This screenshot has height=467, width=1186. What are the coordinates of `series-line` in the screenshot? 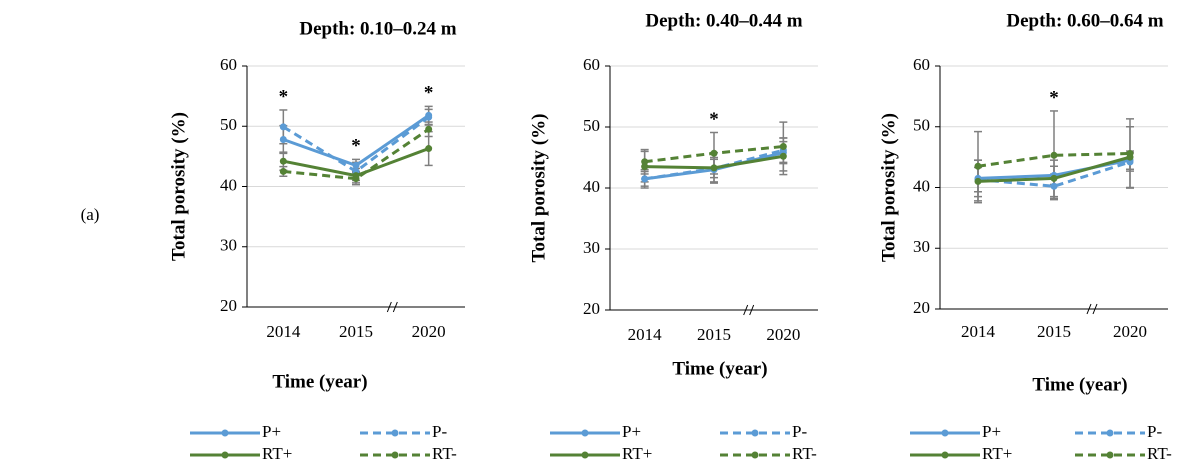 It's located at (356, 154).